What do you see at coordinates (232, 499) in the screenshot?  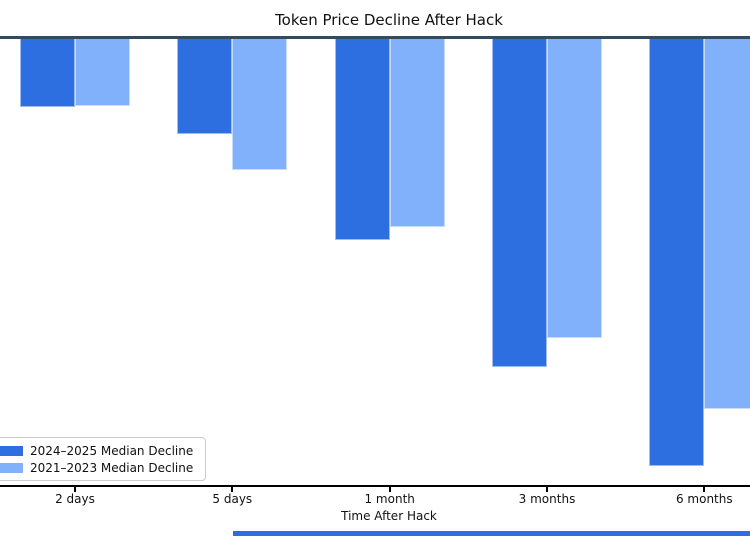 I see `x-tick-label: 5 days` at bounding box center [232, 499].